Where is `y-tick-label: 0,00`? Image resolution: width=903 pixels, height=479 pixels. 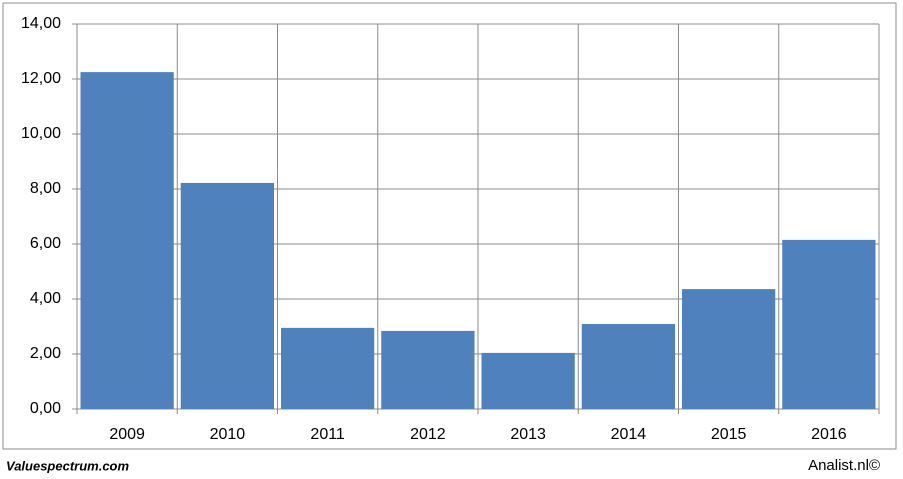 y-tick-label: 0,00 is located at coordinates (45, 408).